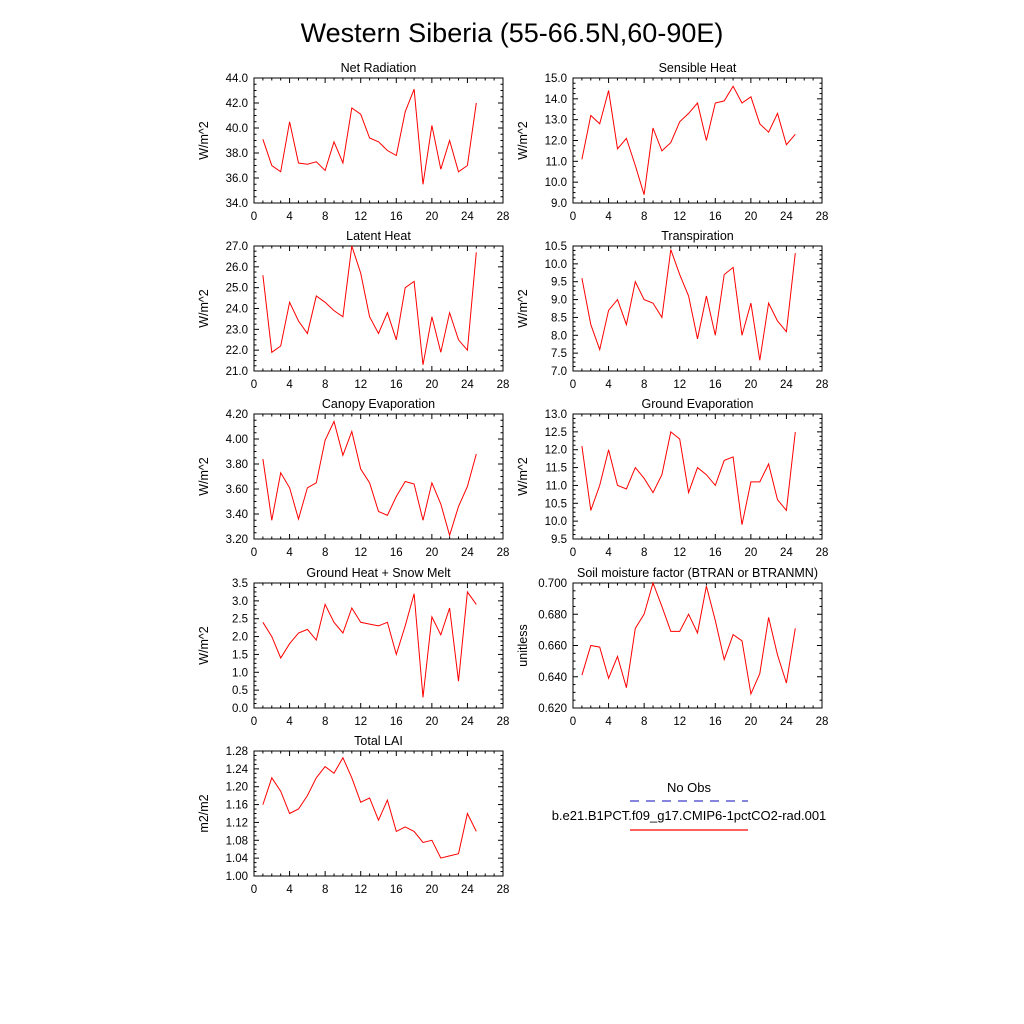 Image resolution: width=1024 pixels, height=1024 pixels. Describe the element at coordinates (556, 469) in the screenshot. I see `y-tick-label: 11.5` at that location.